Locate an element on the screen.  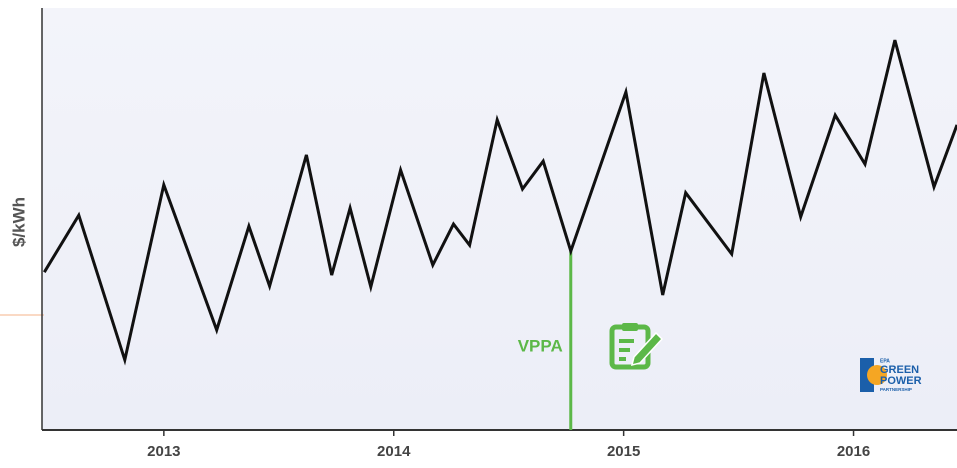
x-tick-label: 2016 is located at coordinates (853, 451).